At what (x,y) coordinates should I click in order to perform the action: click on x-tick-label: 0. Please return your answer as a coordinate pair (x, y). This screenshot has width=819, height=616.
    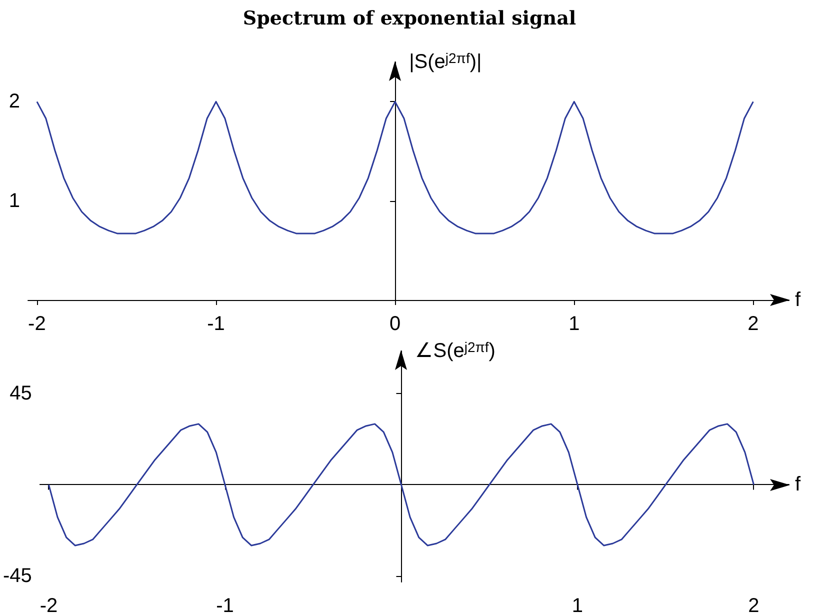
    Looking at the image, I should click on (395, 324).